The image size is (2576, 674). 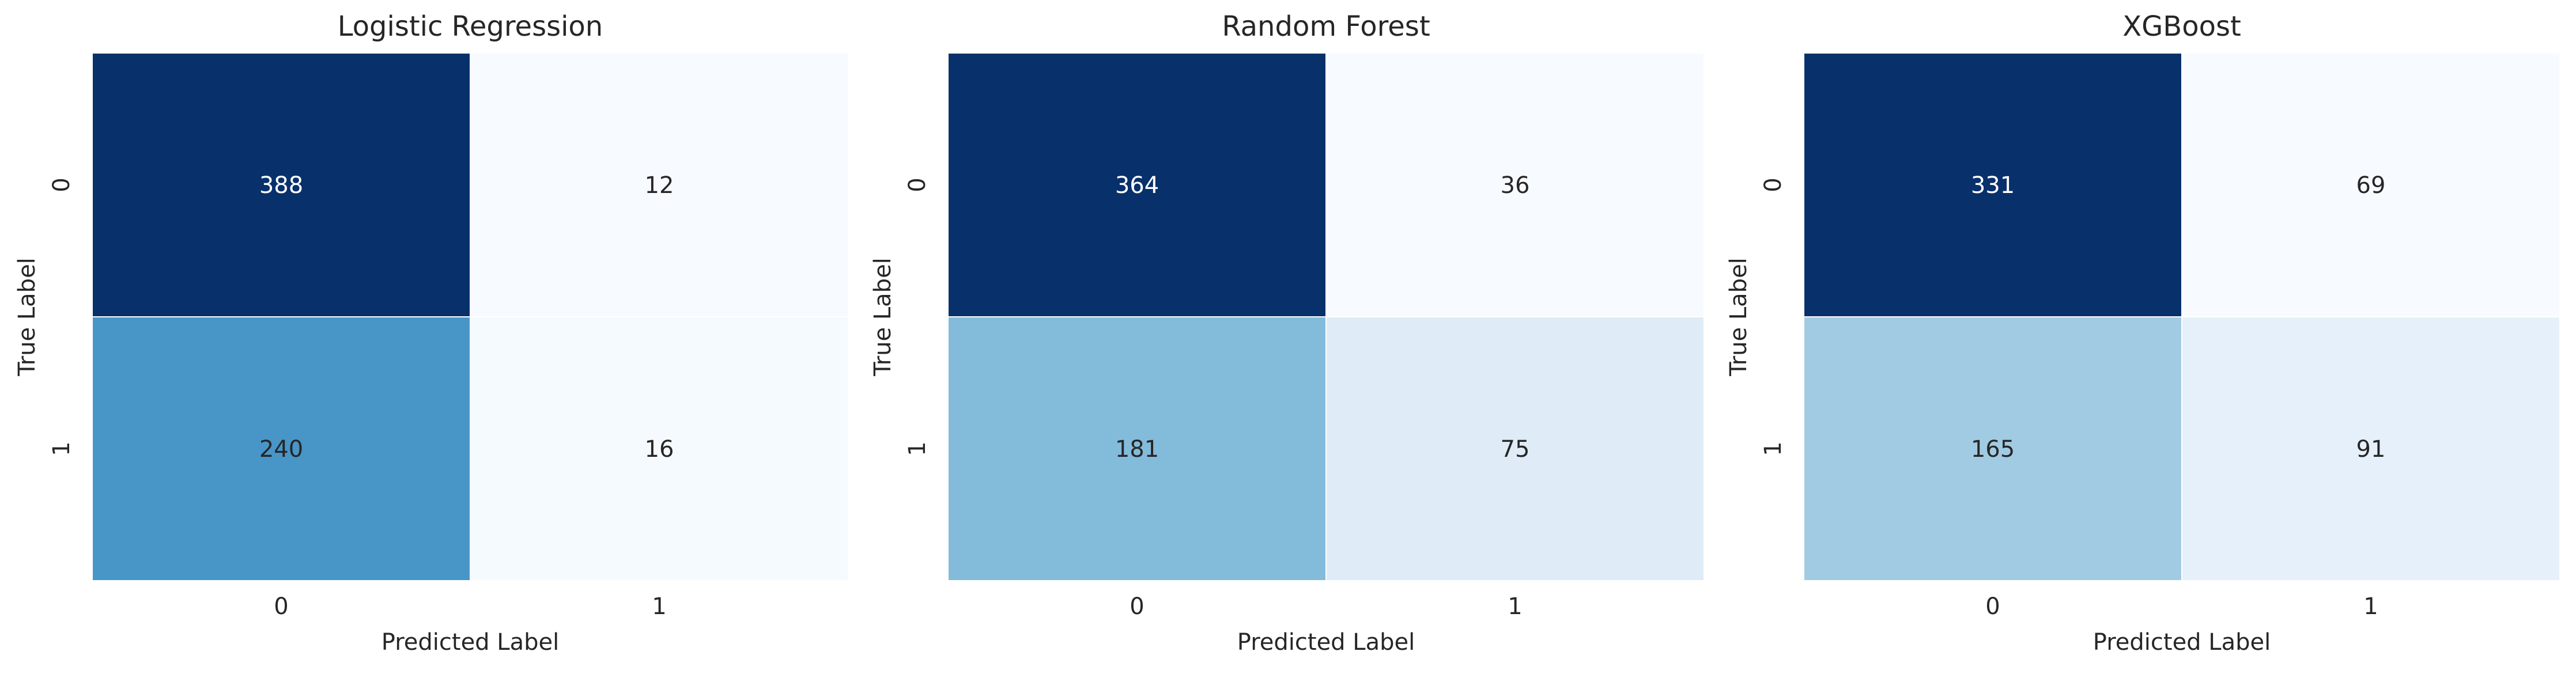 I want to click on cell-value-label: 331, so click(x=1993, y=185).